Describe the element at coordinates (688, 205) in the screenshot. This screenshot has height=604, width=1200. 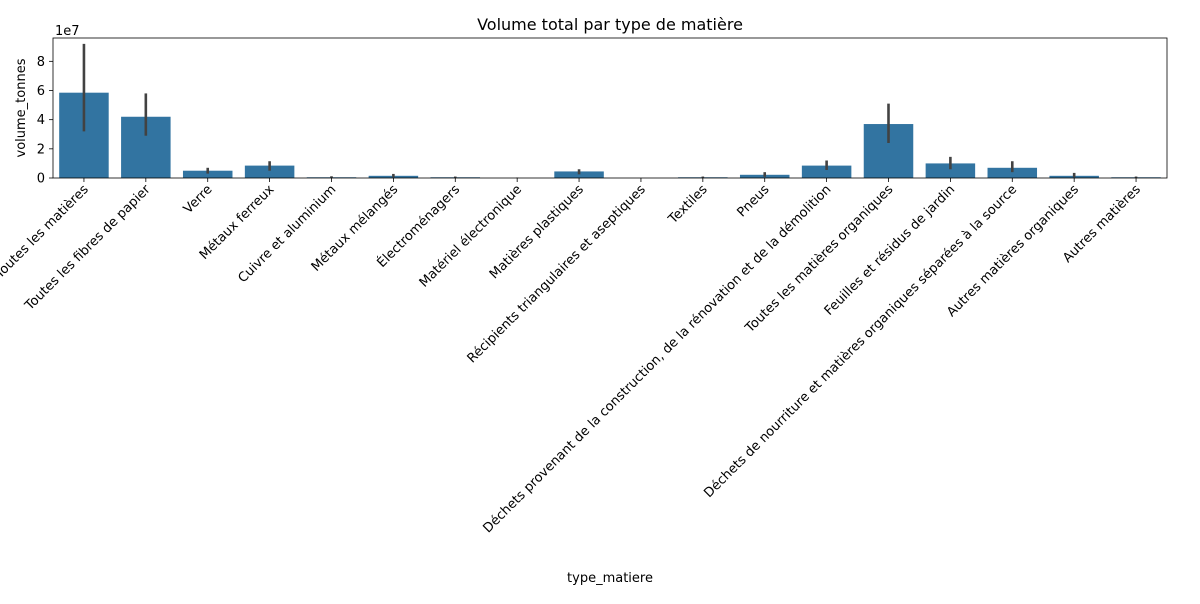
I see `x-tick-label: Textiles` at that location.